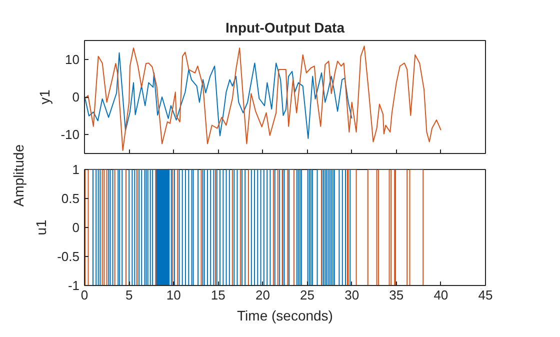 This screenshot has width=560, height=337. I want to click on y-tick-label: 1, so click(76, 169).